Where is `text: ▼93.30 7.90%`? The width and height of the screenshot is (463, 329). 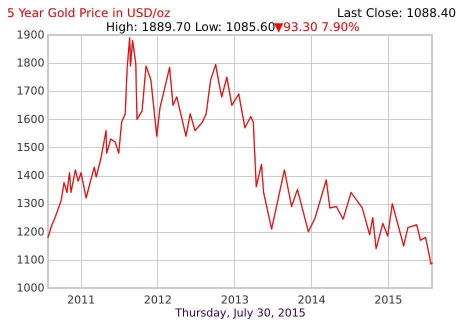 text: ▼93.30 7.90% is located at coordinates (317, 27).